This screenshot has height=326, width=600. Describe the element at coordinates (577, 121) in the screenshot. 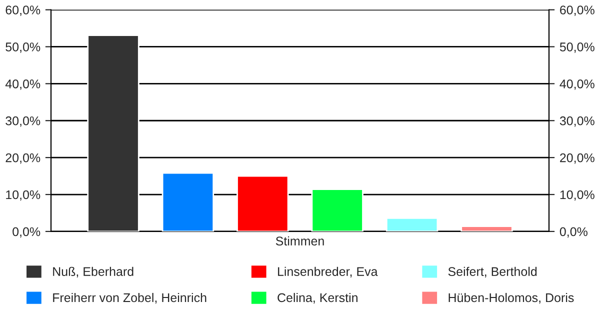

I see `text: 30,0%` at that location.